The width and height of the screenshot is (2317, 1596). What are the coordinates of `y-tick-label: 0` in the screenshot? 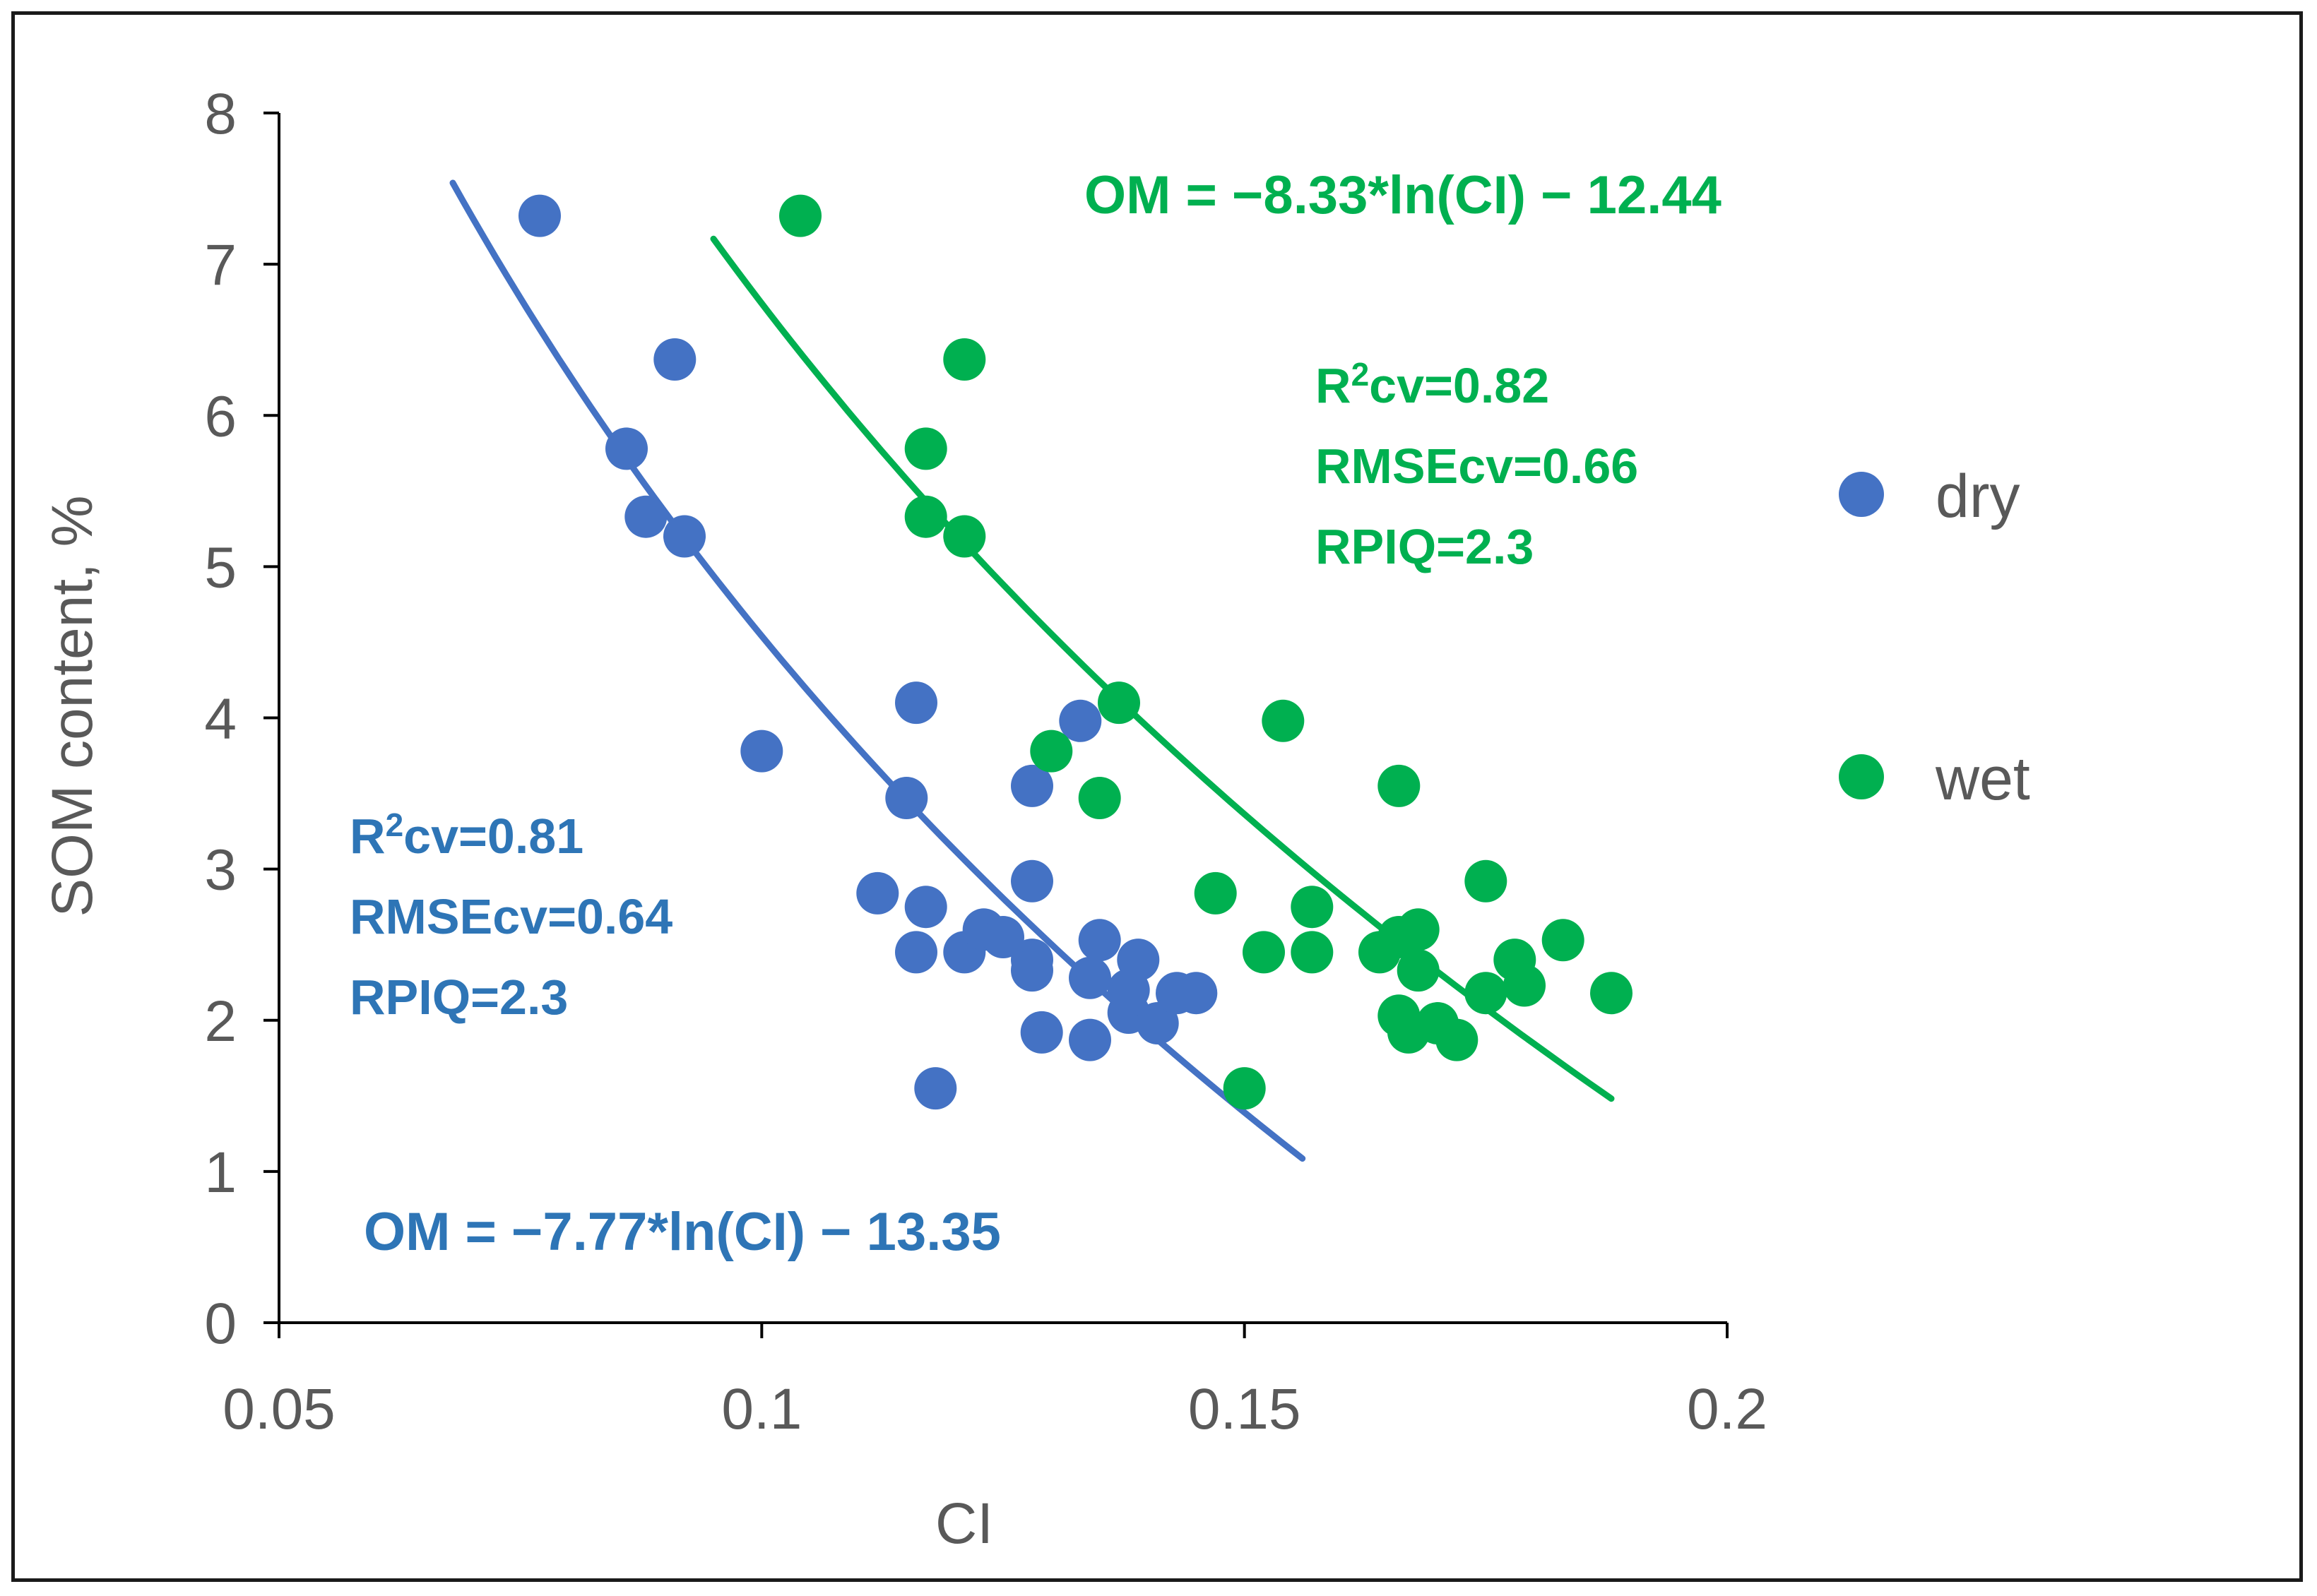 It's located at (220, 1324).